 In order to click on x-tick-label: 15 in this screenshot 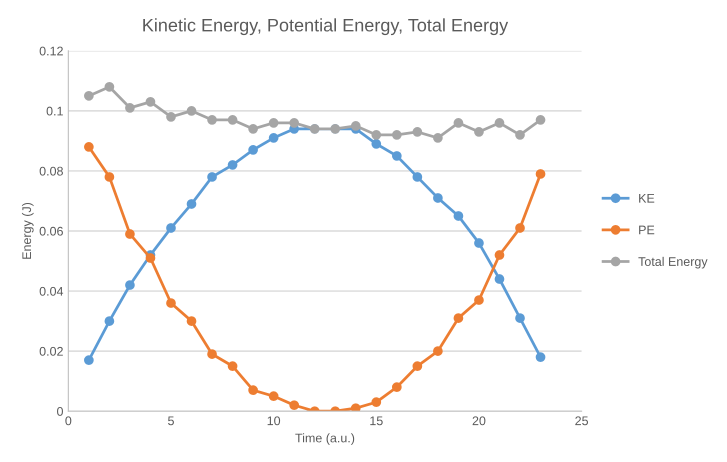, I will do `click(376, 421)`.